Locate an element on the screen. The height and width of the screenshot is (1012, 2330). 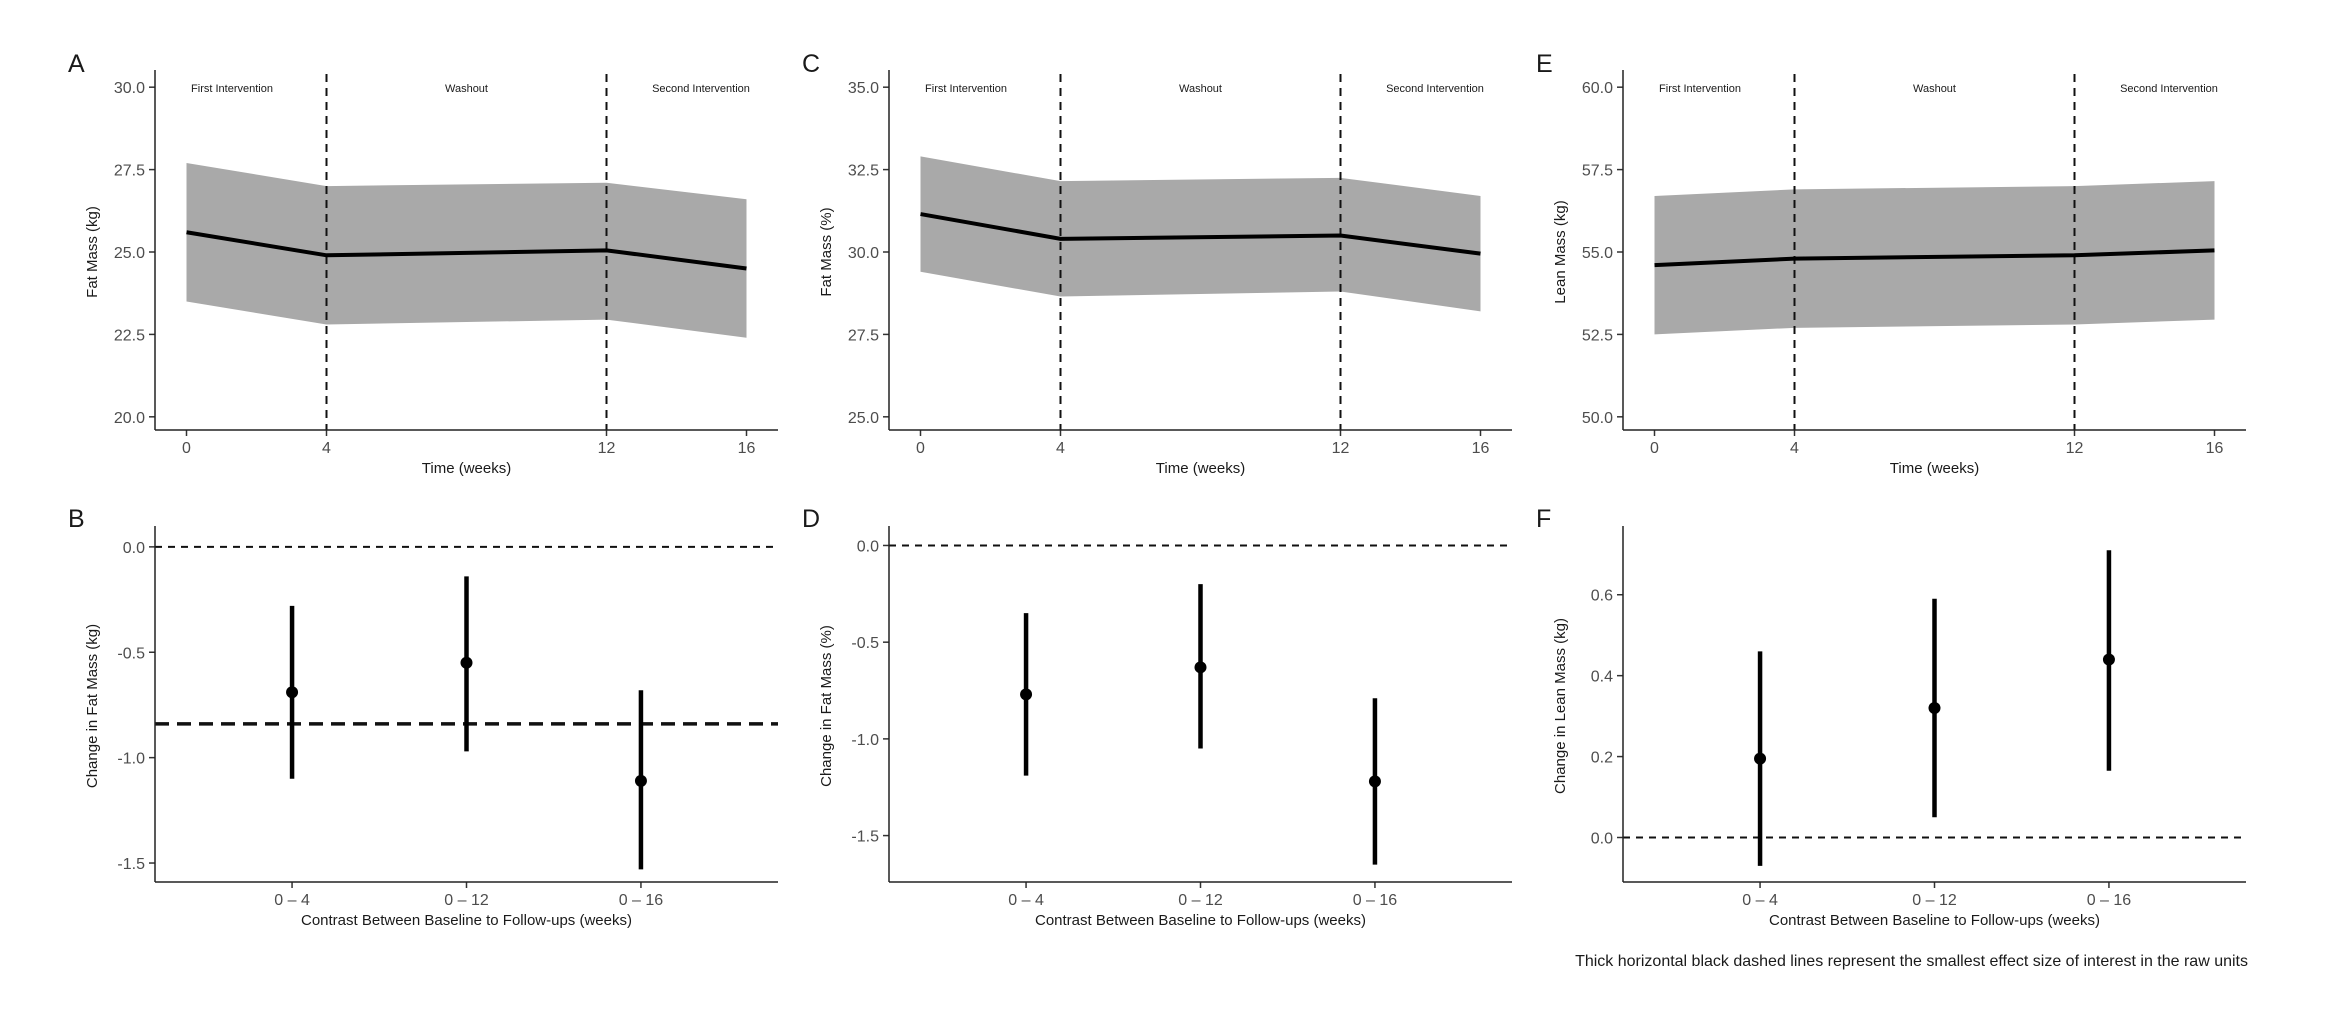
y-tick-label: 22.5 is located at coordinates (129, 335).